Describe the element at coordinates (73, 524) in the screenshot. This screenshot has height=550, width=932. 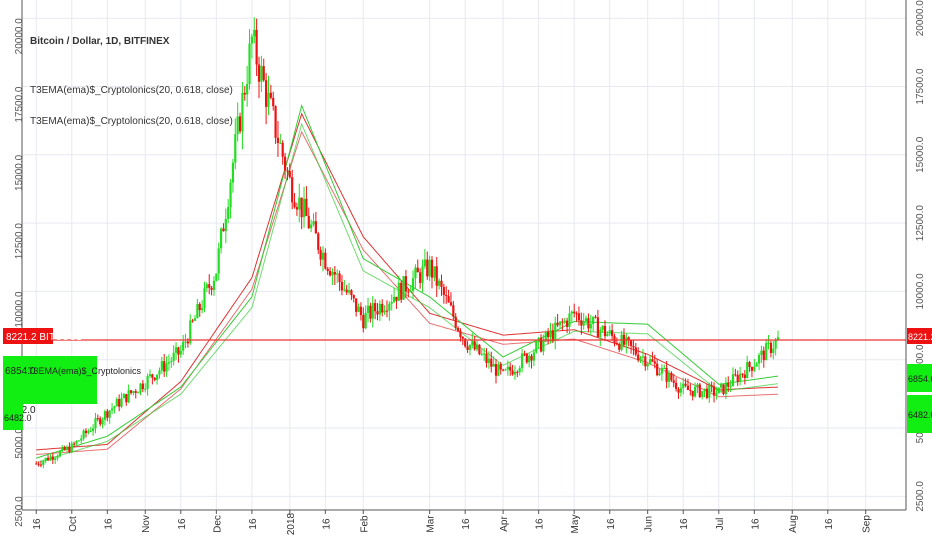
I see `x-tick-label: Oct` at that location.